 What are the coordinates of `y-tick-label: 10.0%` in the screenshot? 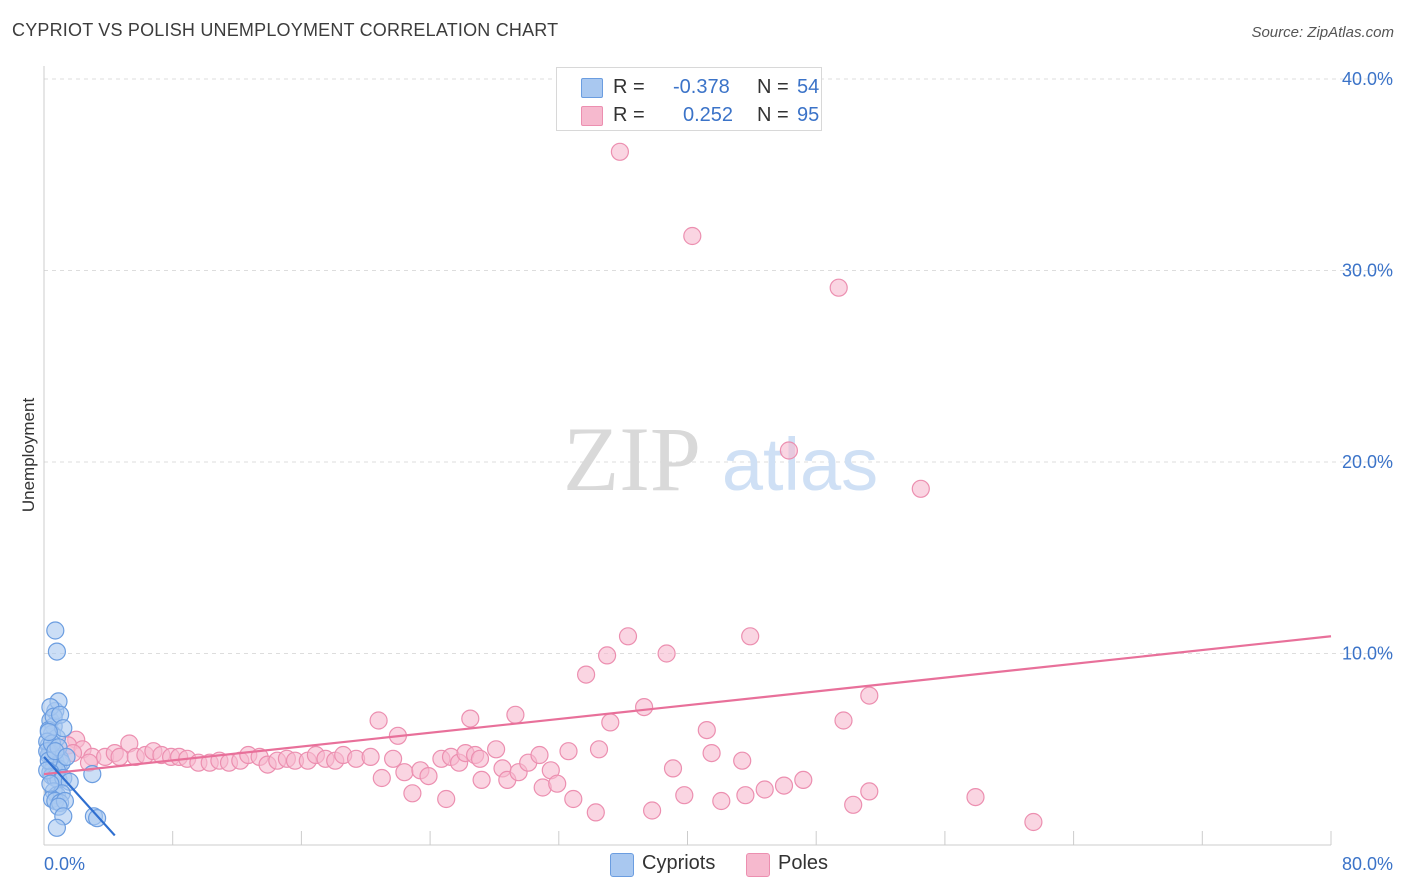 It's located at (1367, 654).